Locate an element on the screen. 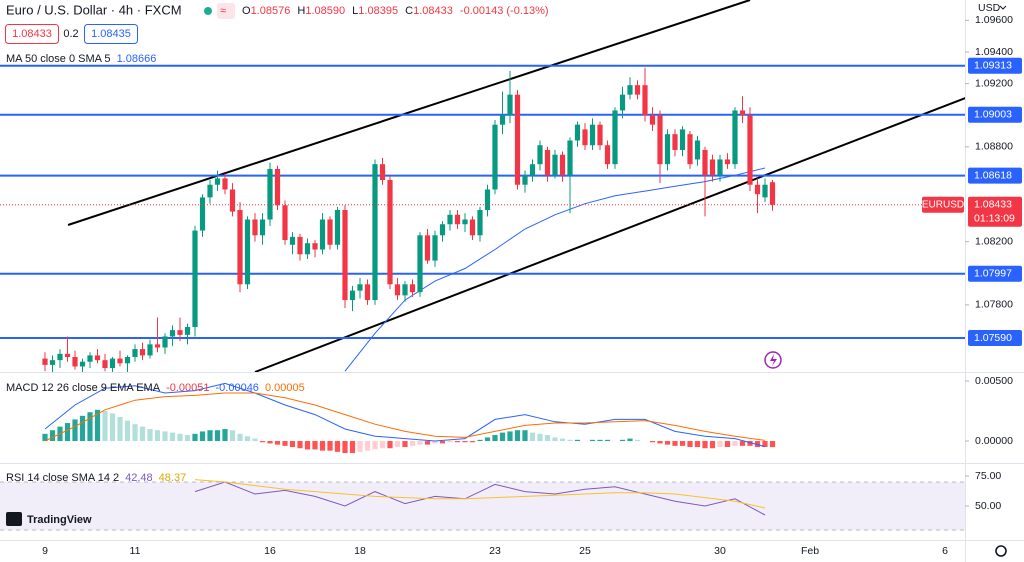 The height and width of the screenshot is (562, 1024). y-tick-label: 75.00 is located at coordinates (988, 476).